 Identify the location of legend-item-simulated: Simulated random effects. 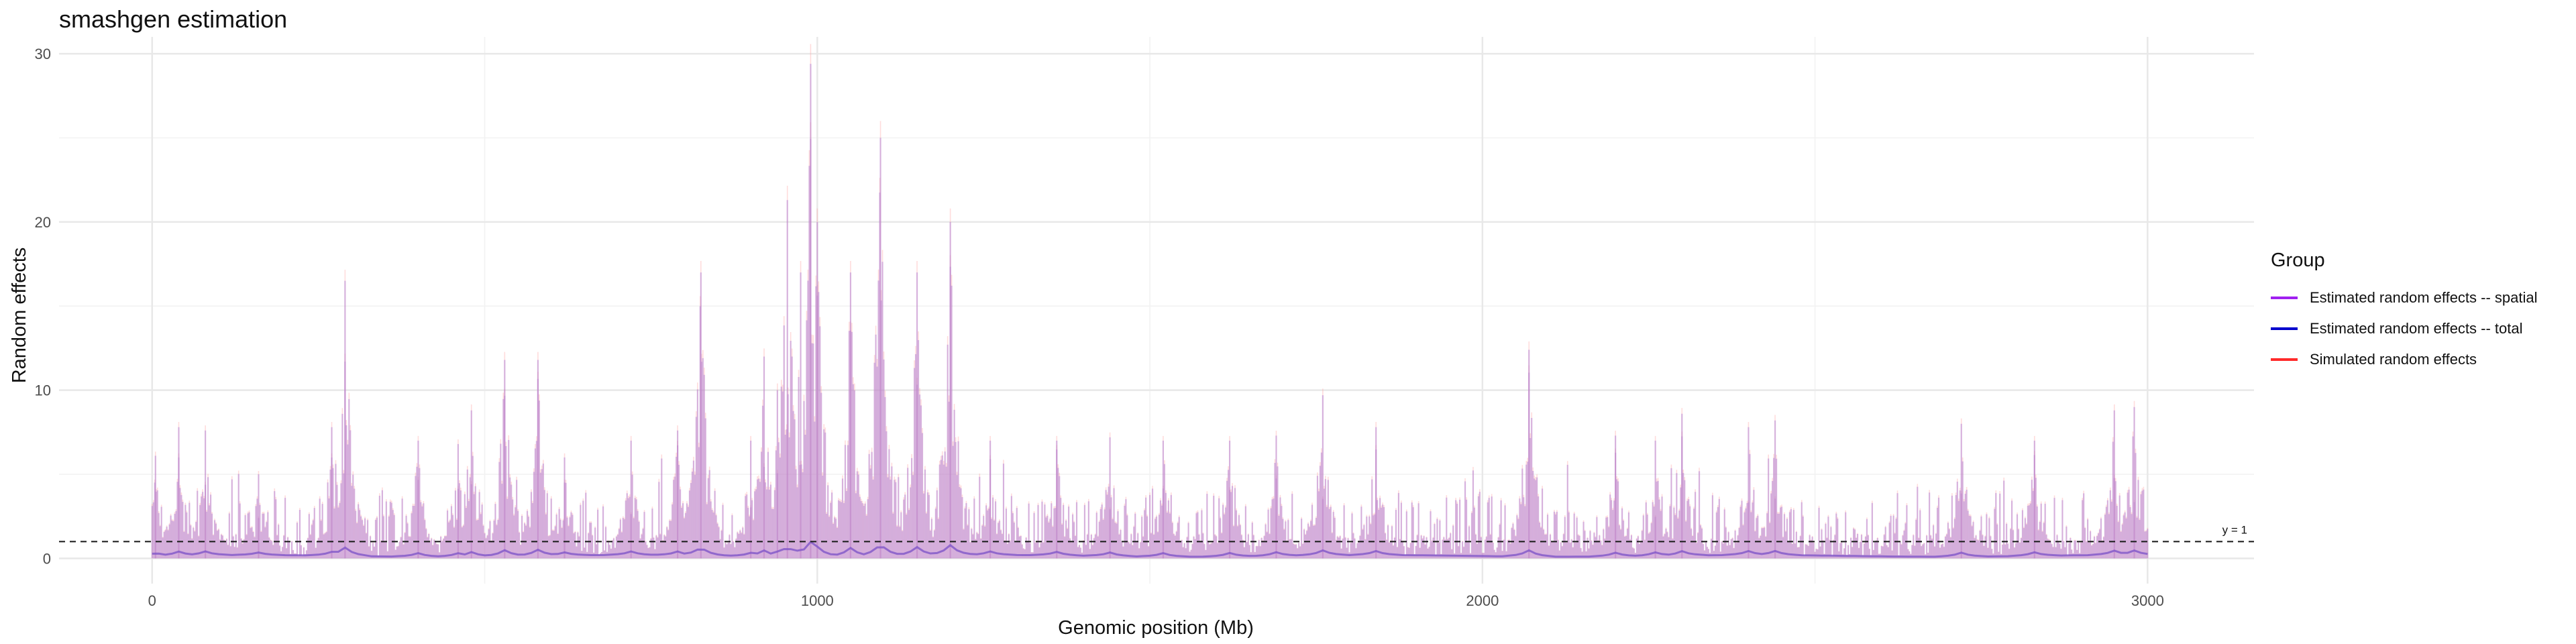
(2404, 359).